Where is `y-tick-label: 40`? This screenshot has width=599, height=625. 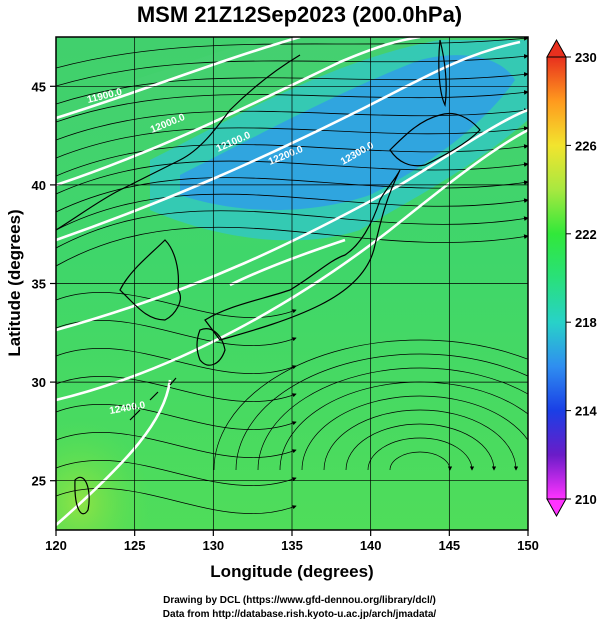 y-tick-label: 40 is located at coordinates (39, 185).